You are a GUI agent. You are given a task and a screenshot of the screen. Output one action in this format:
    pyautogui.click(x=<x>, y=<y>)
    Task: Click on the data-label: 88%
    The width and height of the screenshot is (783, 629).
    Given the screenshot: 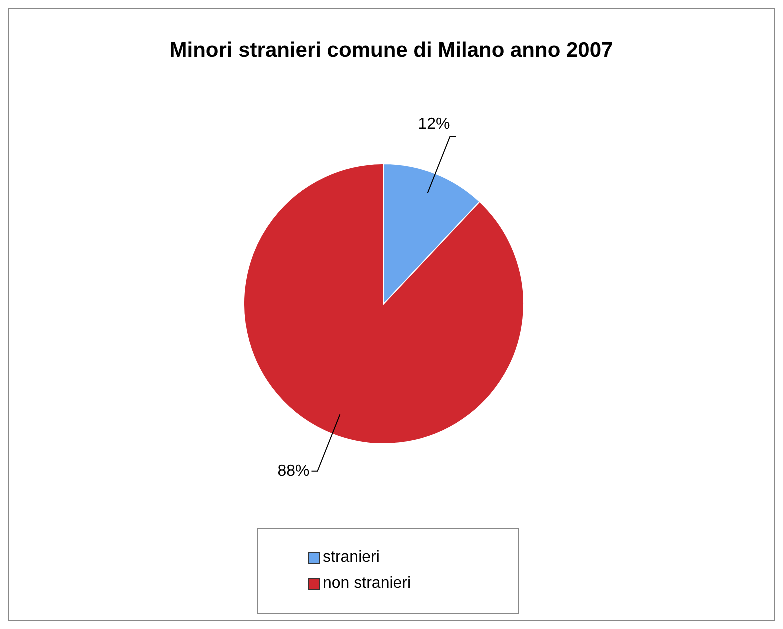 What is the action you would take?
    pyautogui.click(x=294, y=471)
    